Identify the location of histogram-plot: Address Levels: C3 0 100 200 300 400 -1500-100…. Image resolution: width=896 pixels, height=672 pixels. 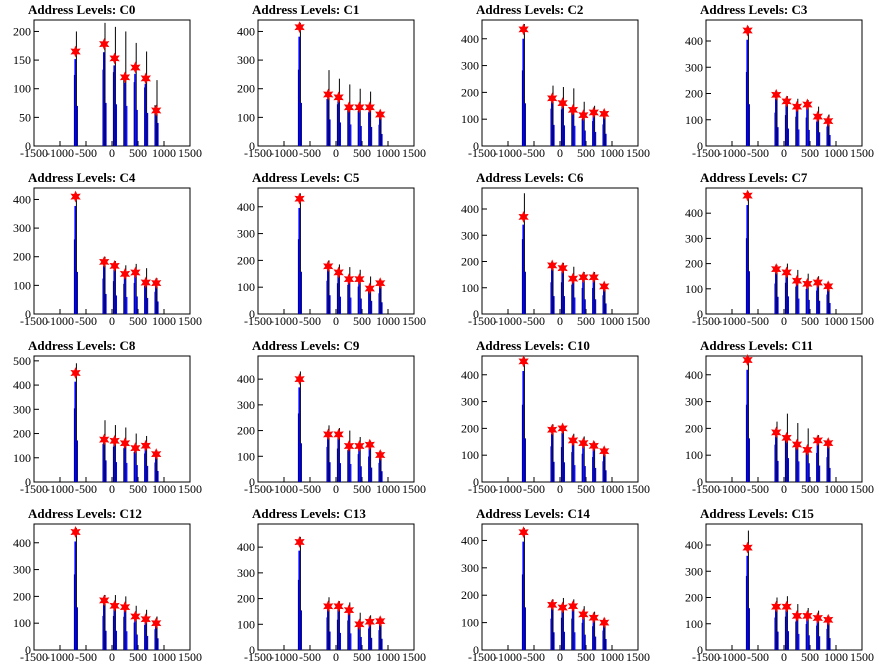
(779, 81).